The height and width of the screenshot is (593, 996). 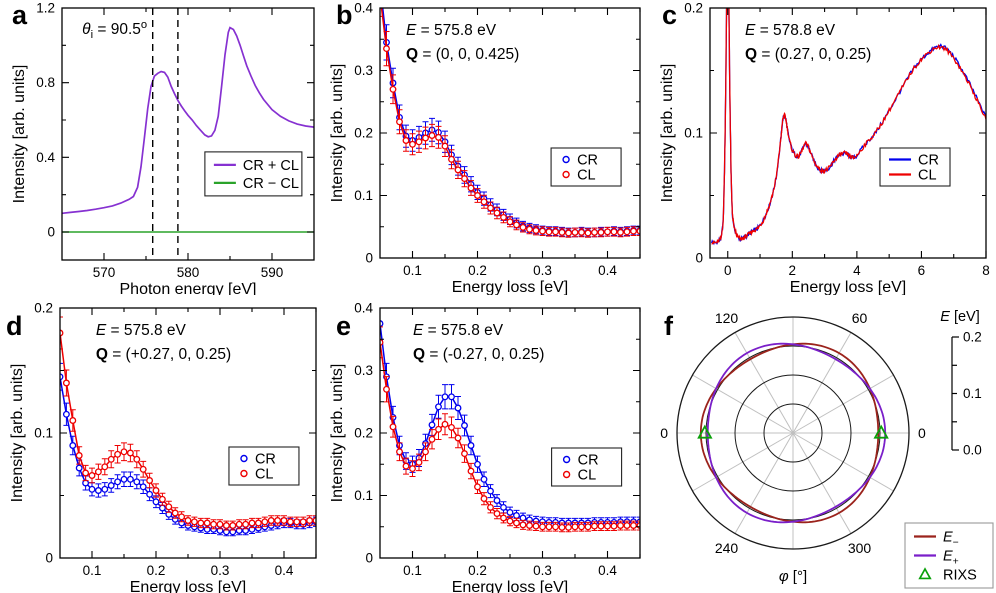 I want to click on series-line-CR + CL, so click(x=188, y=120).